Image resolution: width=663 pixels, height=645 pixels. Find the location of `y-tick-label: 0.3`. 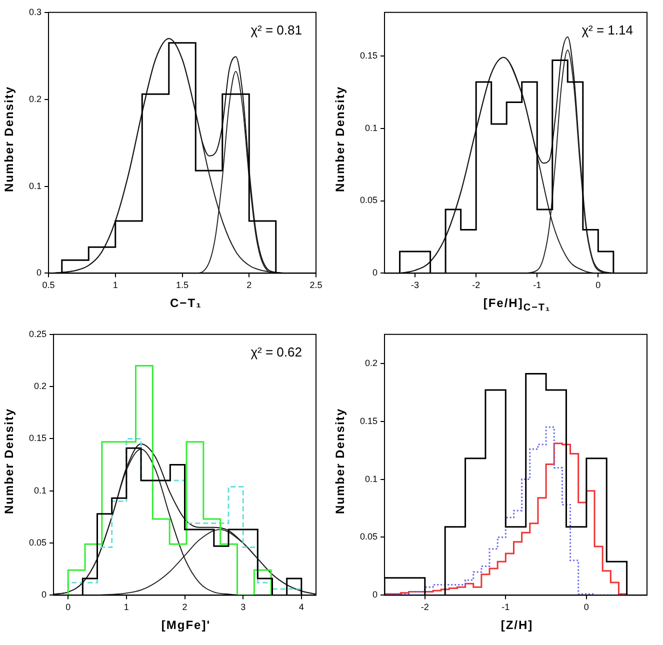

y-tick-label: 0.3 is located at coordinates (35, 11).